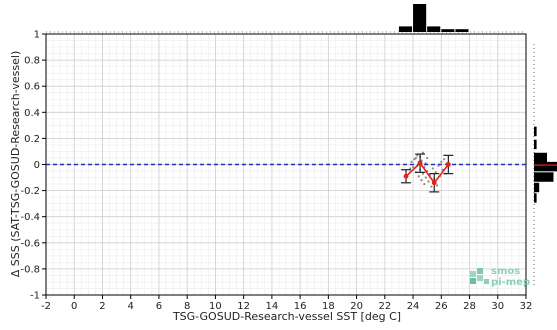 The image size is (557, 330). What do you see at coordinates (74, 306) in the screenshot?
I see `x-tick-label: 0` at bounding box center [74, 306].